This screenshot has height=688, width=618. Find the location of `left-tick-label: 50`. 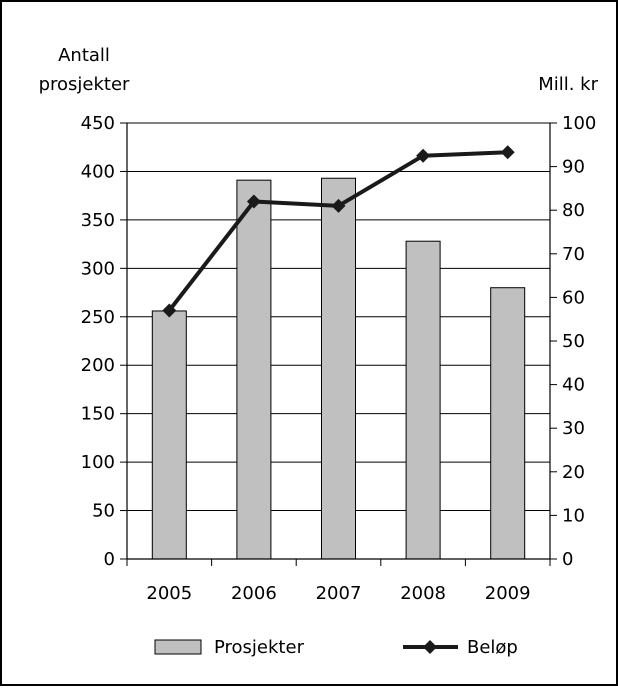

left-tick-label: 50 is located at coordinates (103, 511).